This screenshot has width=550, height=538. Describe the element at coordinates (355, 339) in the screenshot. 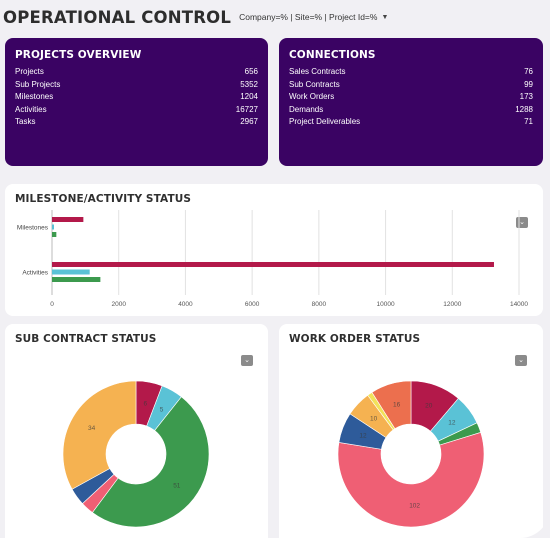

I see `work-order-status-title: WORK ORDER STATUS` at that location.